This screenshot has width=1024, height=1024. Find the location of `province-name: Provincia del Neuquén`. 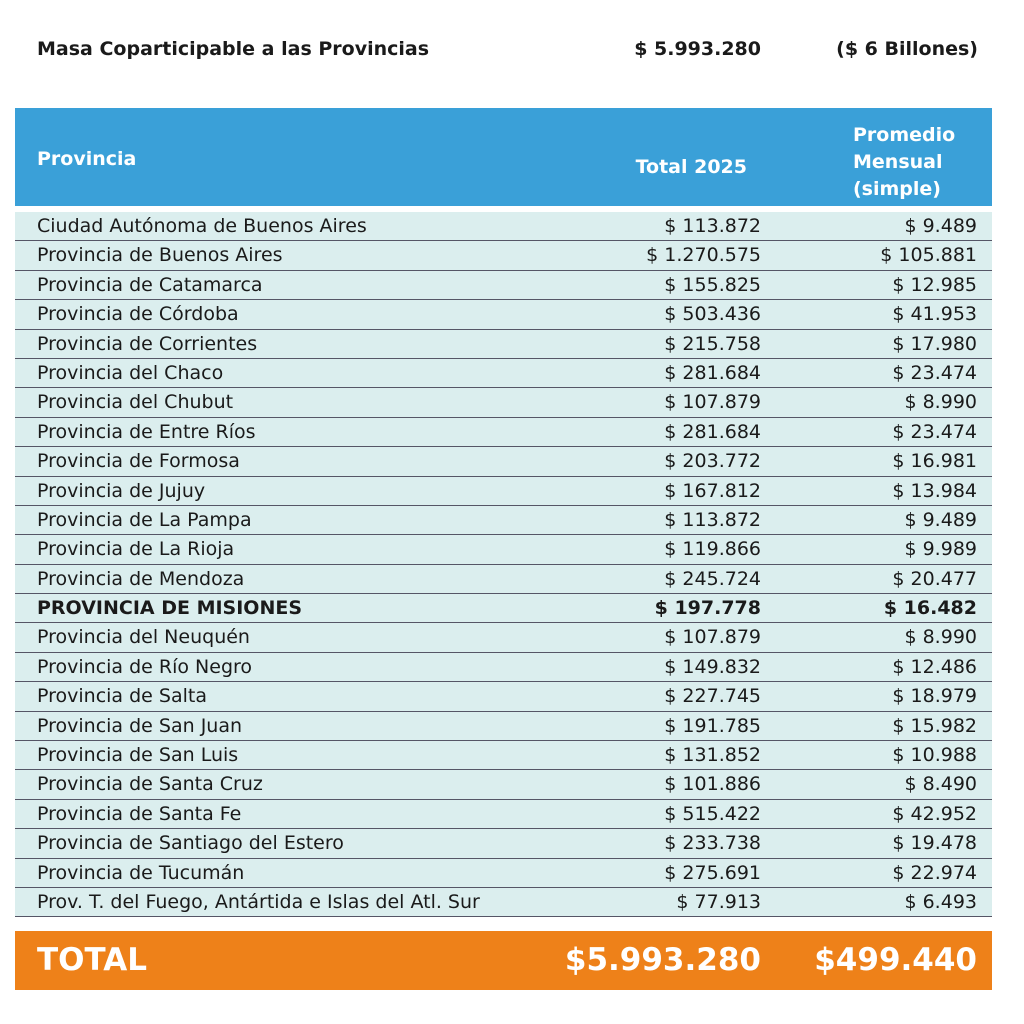

province-name: Provincia del Neuquén is located at coordinates (143, 637).